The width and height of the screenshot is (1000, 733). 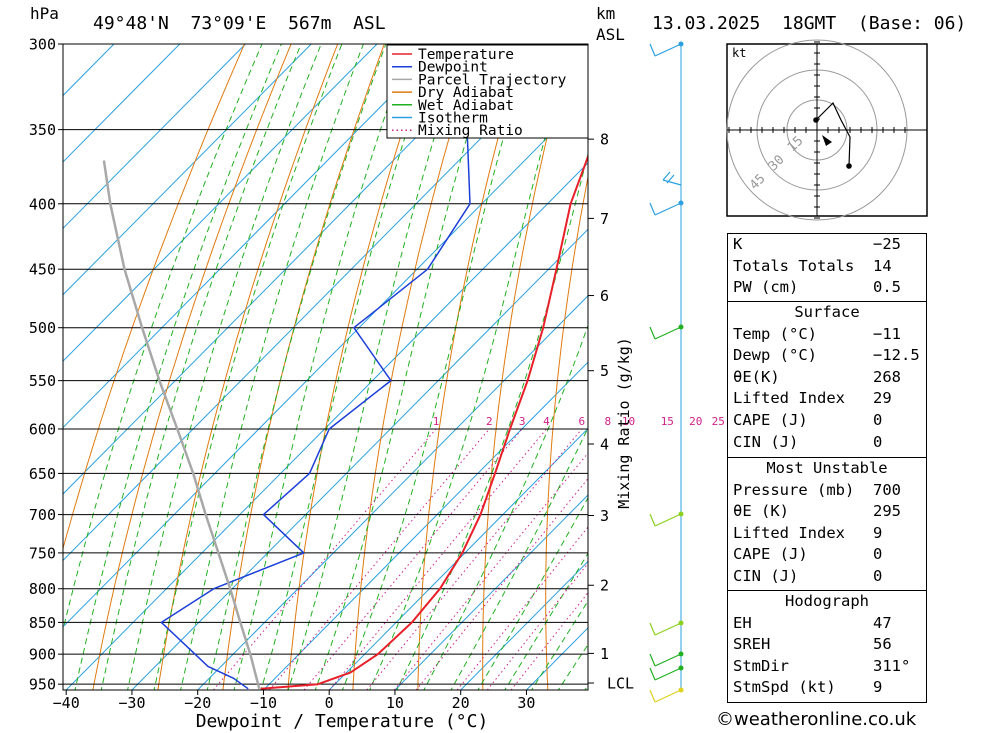 I want to click on height-axis: 8 7 6 5 4 3 2 1 LCL, so click(x=611, y=412).